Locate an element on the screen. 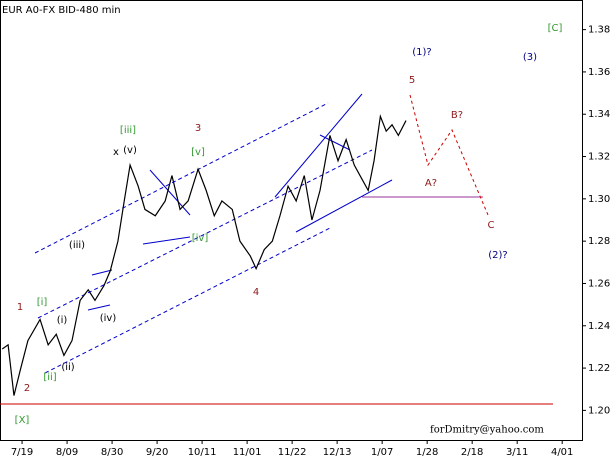 This screenshot has height=459, width=610. y-tick-label: 1.36 is located at coordinates (599, 72).